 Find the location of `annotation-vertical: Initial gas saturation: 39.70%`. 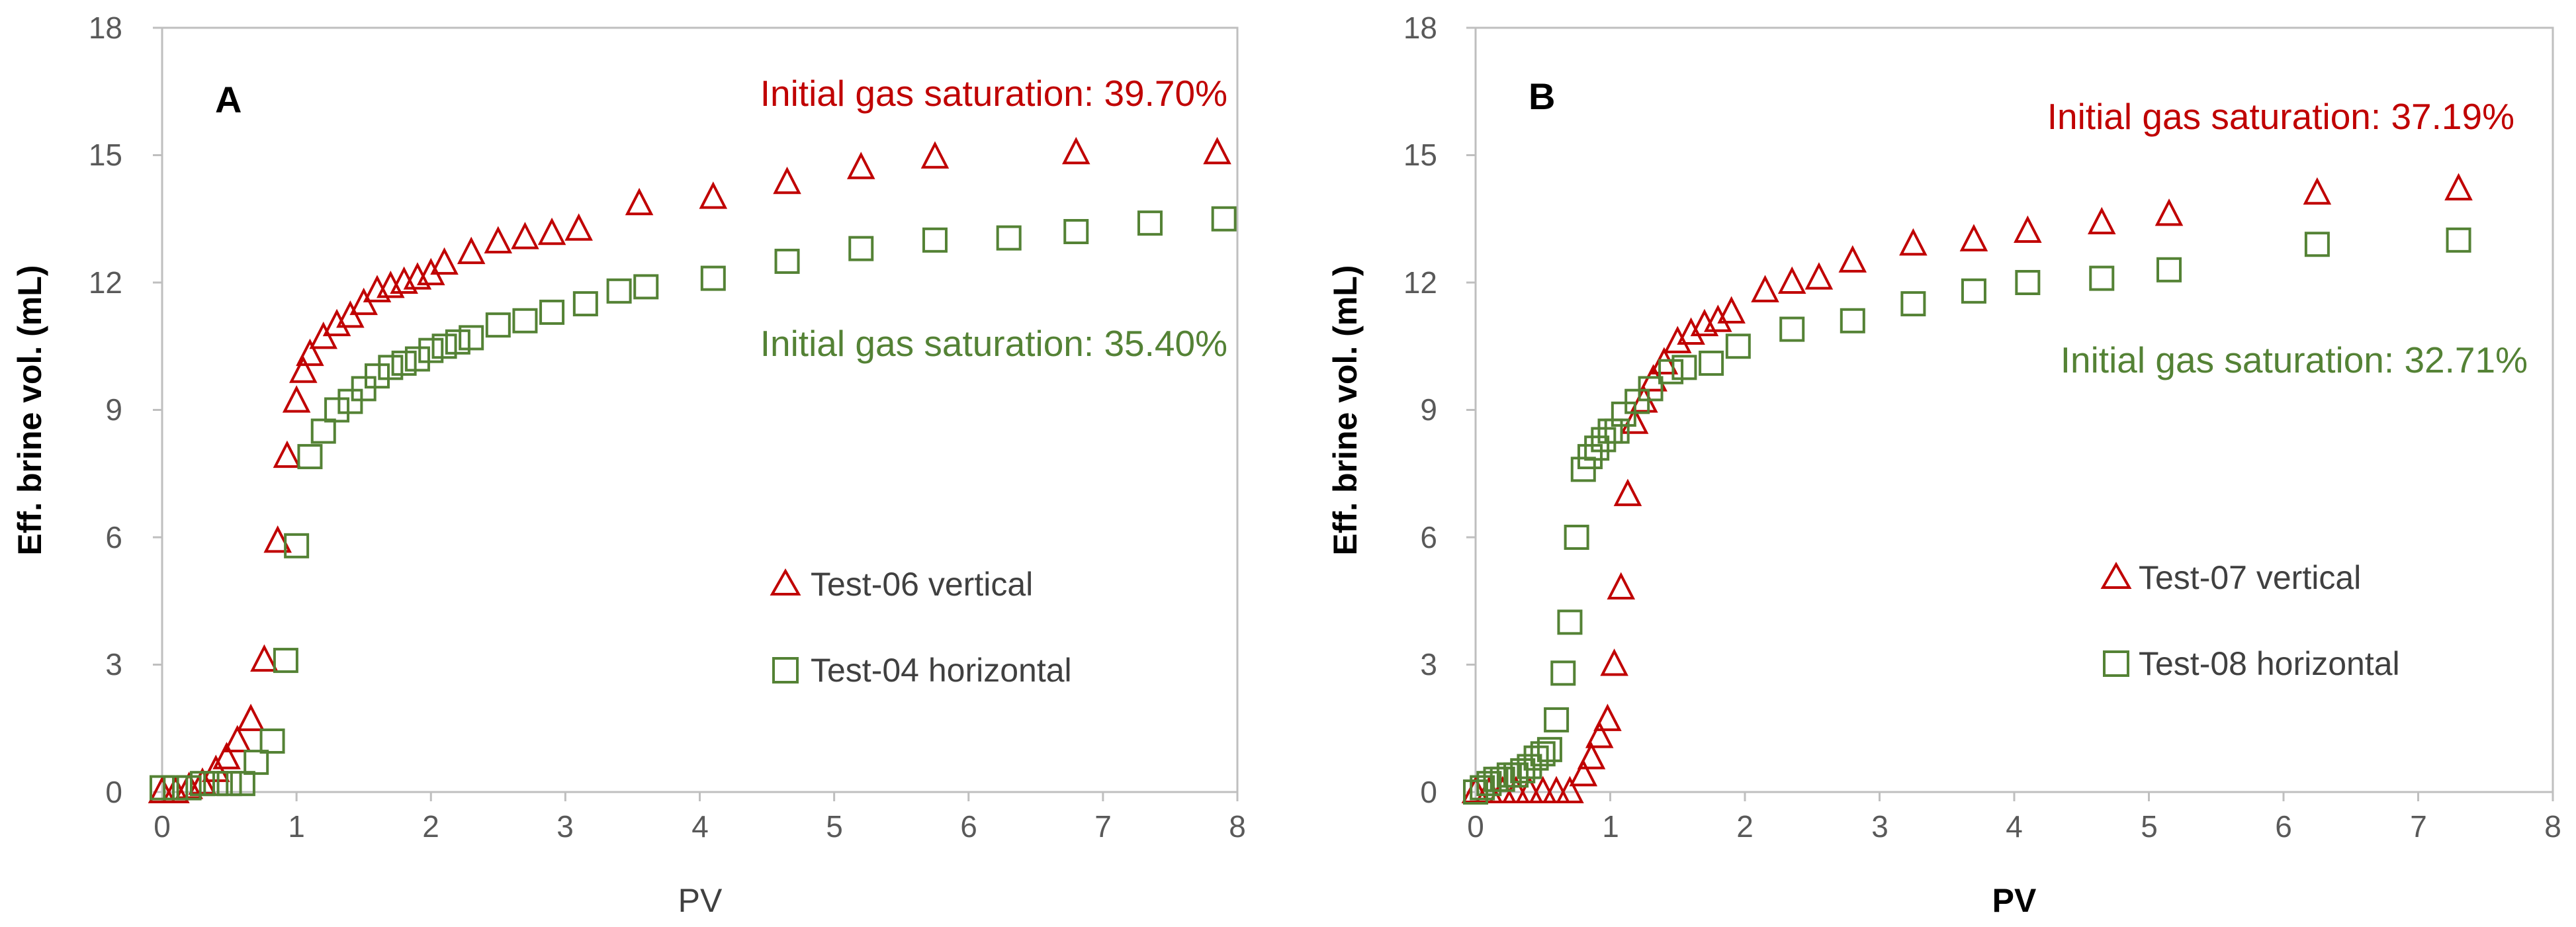

annotation-vertical: Initial gas saturation: 39.70% is located at coordinates (993, 93).